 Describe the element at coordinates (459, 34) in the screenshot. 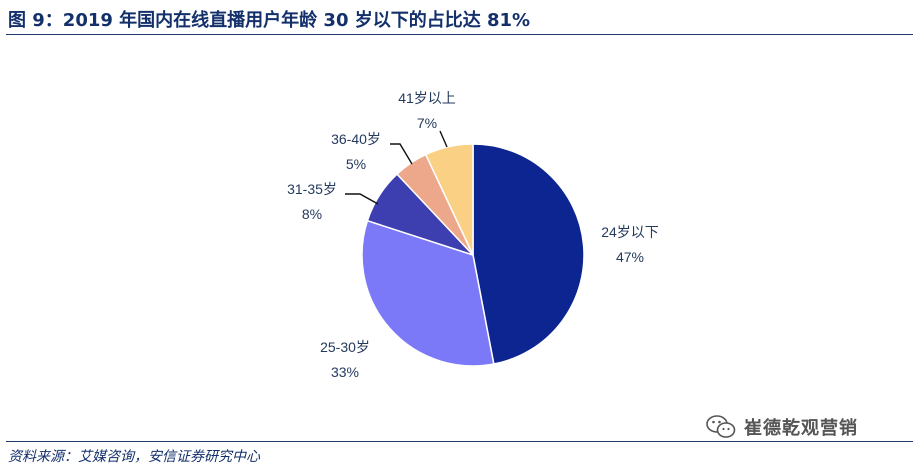

I see `title-divider` at that location.